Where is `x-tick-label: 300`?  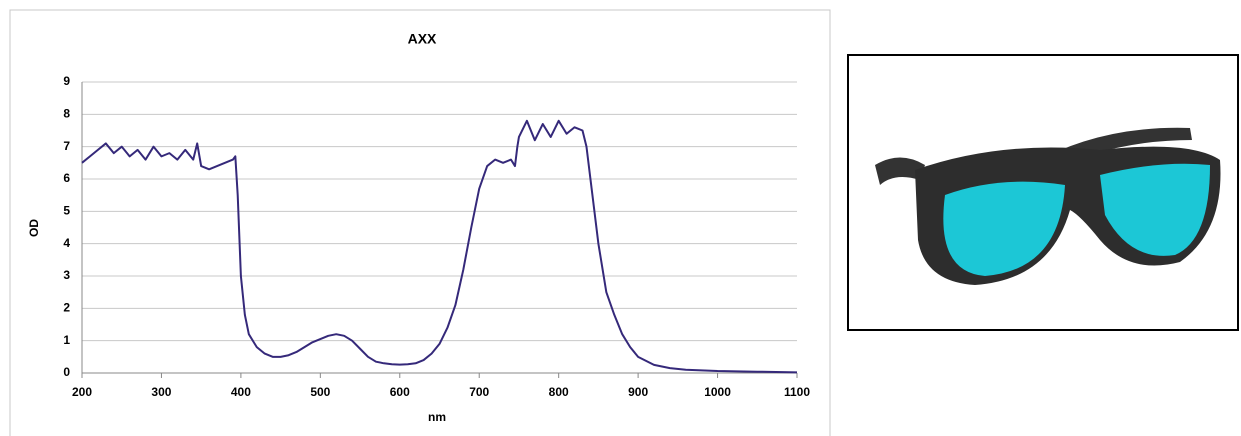
x-tick-label: 300 is located at coordinates (161, 392).